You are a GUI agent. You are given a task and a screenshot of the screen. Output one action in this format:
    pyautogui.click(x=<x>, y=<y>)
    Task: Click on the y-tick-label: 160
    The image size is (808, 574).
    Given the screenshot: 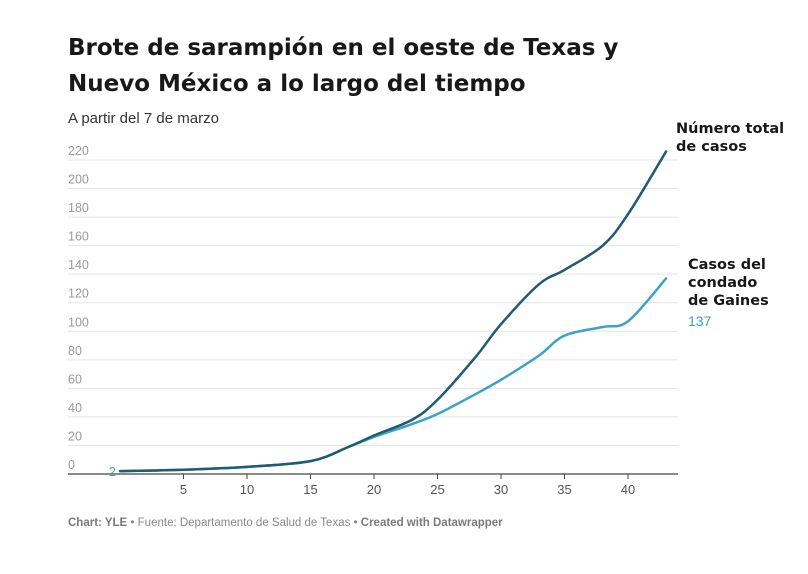 What is the action you would take?
    pyautogui.click(x=78, y=237)
    